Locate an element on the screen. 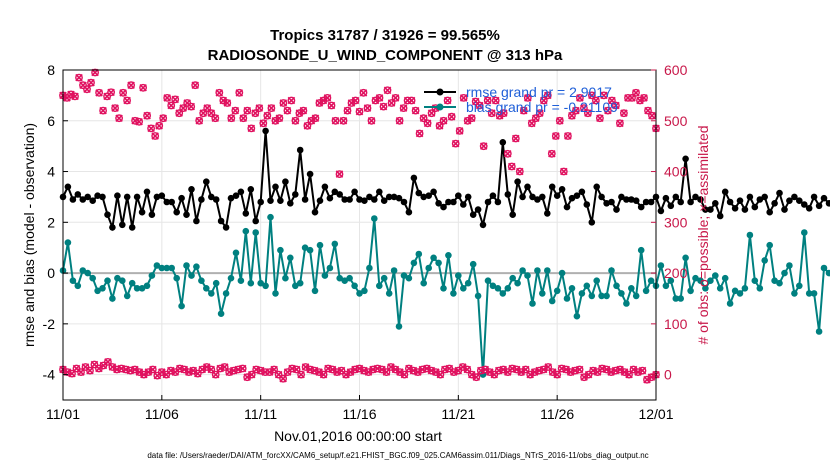  right-tick-label: 200 is located at coordinates (676, 273).